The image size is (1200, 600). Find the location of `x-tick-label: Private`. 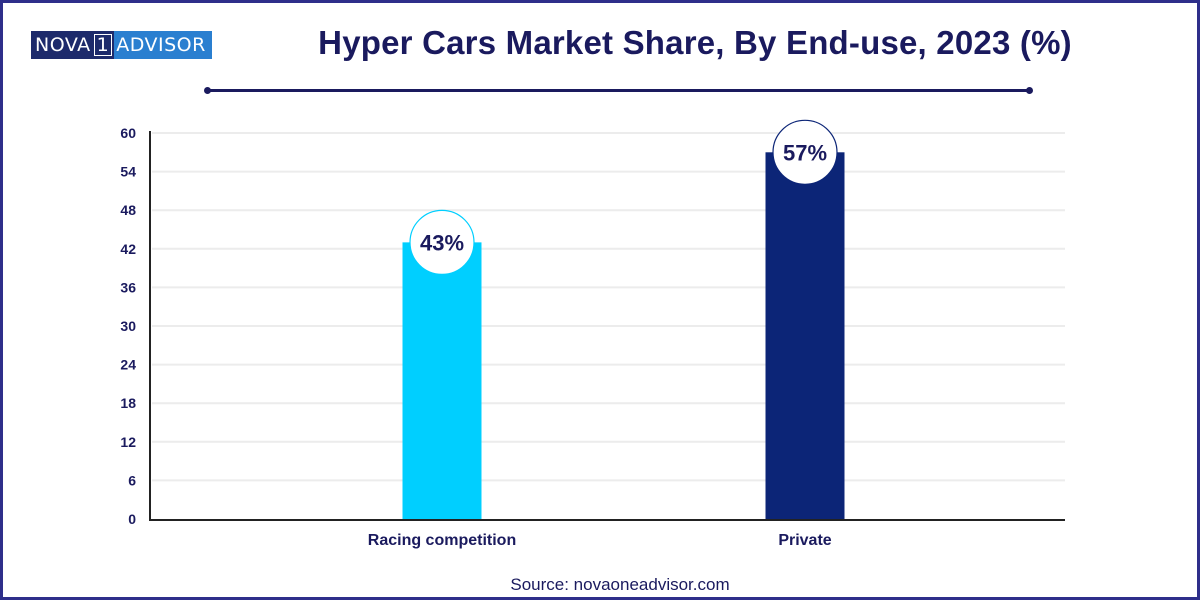

x-tick-label: Private is located at coordinates (804, 540).